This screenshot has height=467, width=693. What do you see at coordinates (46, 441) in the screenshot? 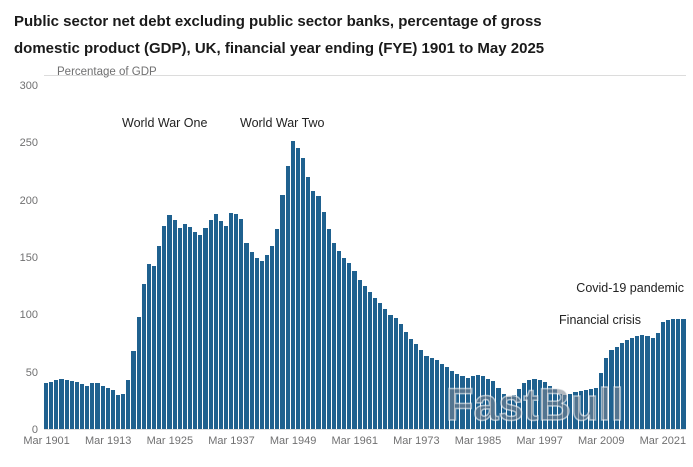
I see `x-tick-label: Mar 1901` at bounding box center [46, 441].